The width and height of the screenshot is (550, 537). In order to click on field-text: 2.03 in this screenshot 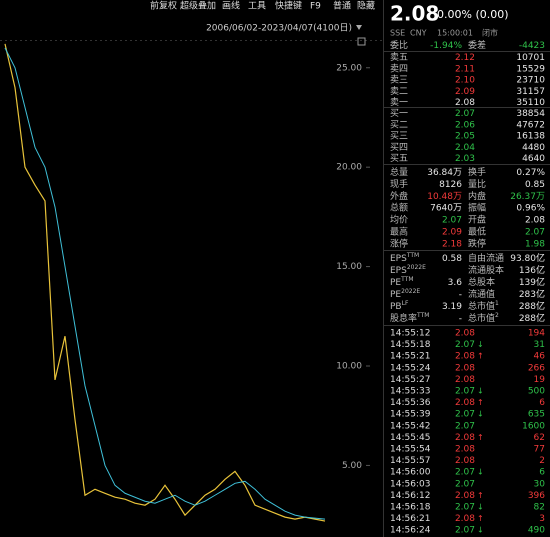, I will do `click(465, 159)`.